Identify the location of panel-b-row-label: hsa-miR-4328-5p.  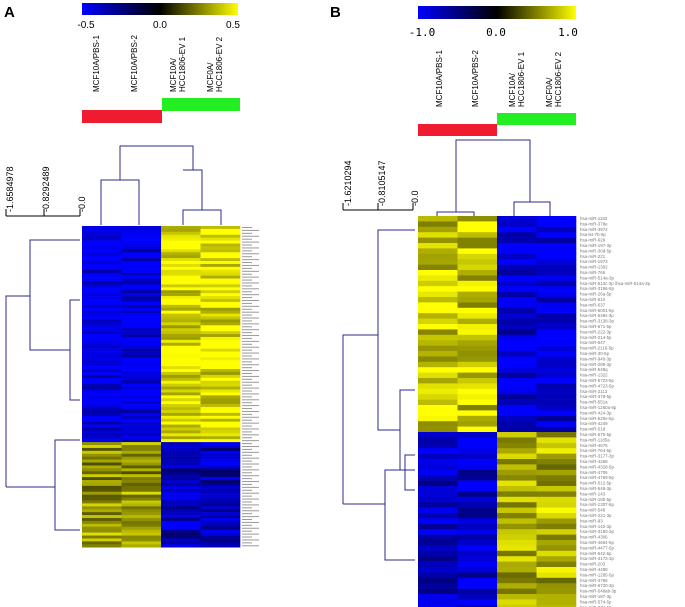
(597, 466).